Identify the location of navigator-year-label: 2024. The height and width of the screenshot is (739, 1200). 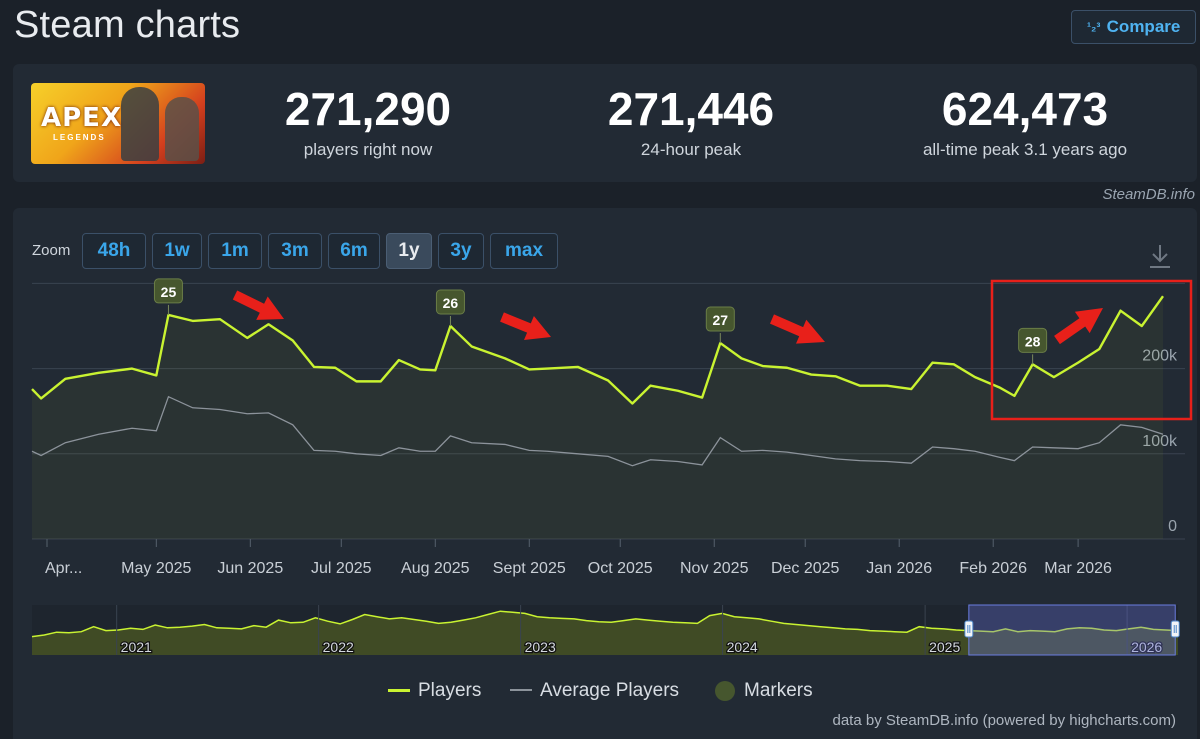
(742, 647).